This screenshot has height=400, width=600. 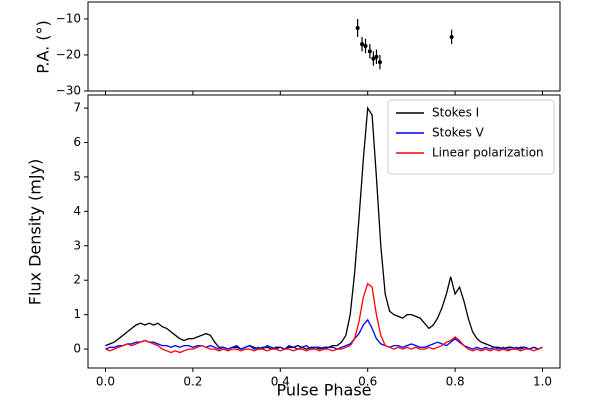 I want to click on legend-box, so click(x=471, y=137).